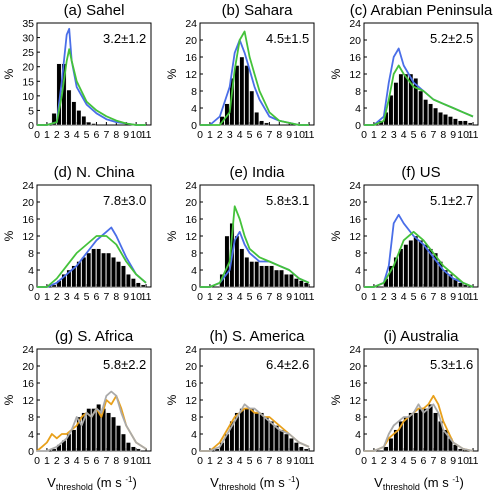 Image resolution: width=500 pixels, height=490 pixels. Describe the element at coordinates (191, 75) in the screenshot. I see `y-tick-label: 12` at that location.